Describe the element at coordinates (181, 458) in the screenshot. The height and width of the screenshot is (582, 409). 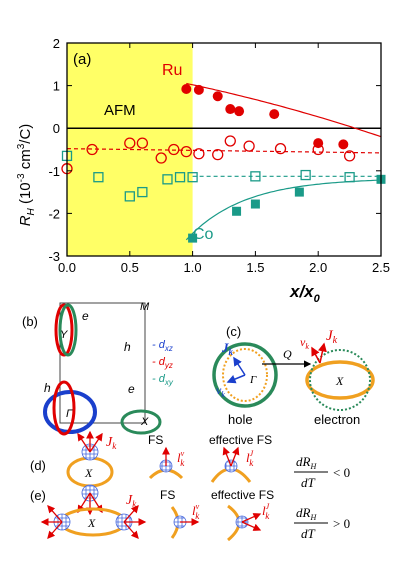
I see `d-lv-label: lv k` at that location.